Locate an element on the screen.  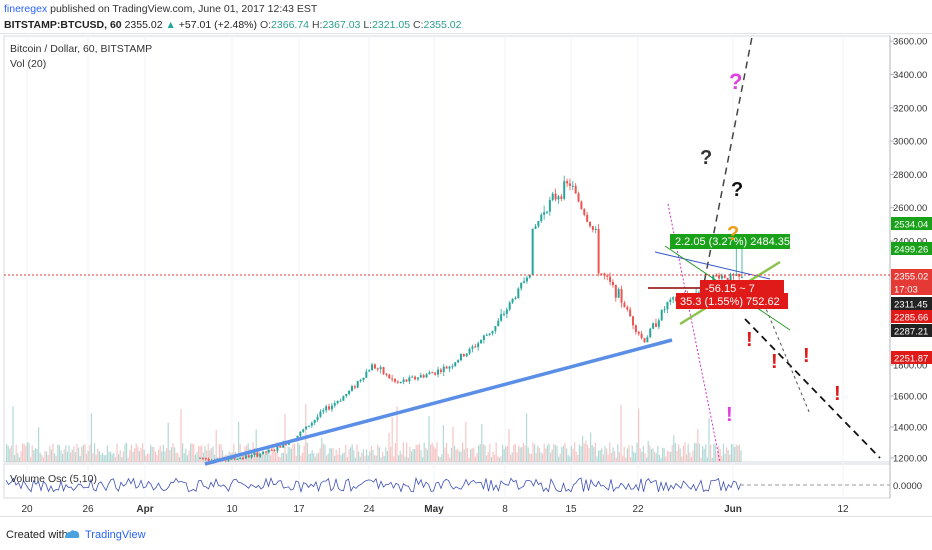
short-position-box-top is located at coordinates (742, 288).